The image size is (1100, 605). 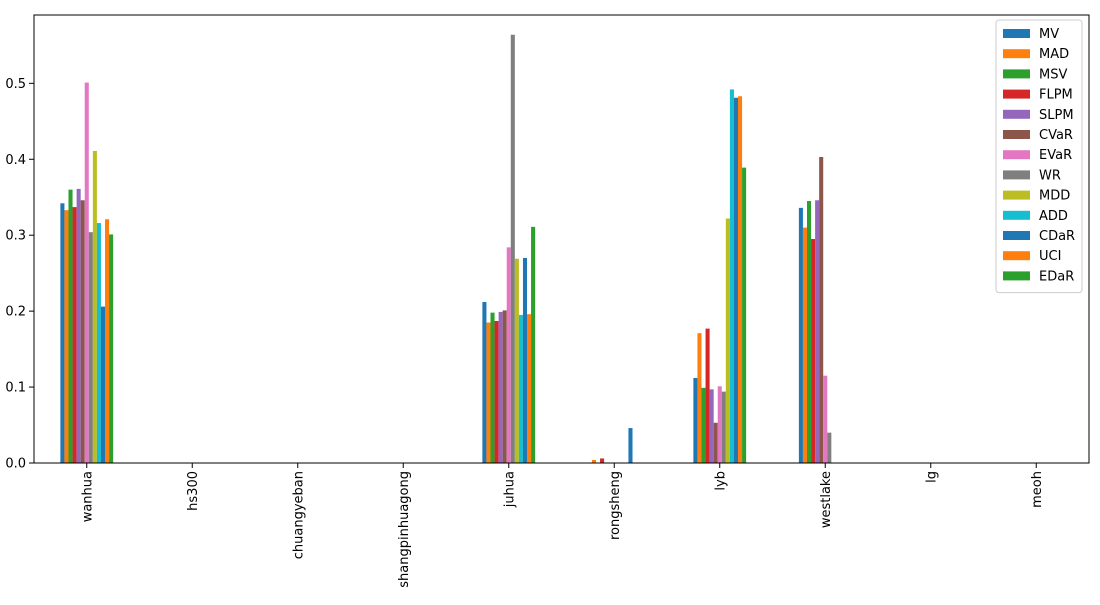 I want to click on bar-slpm-westlake, so click(x=817, y=331).